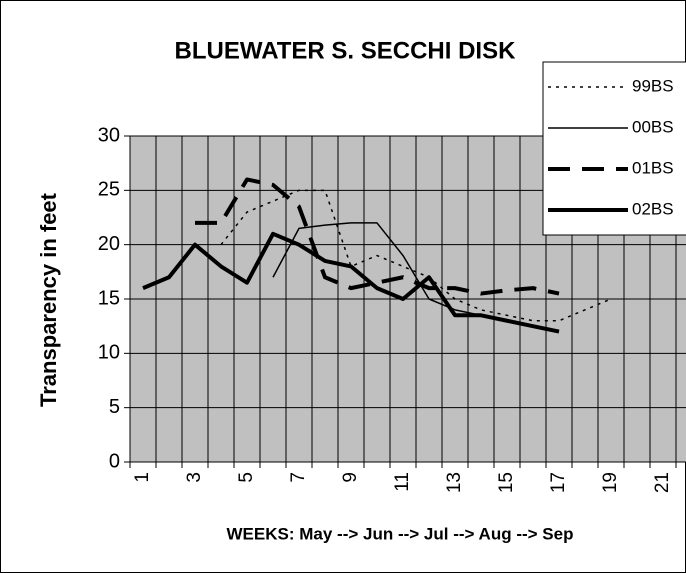 This screenshot has width=686, height=573. What do you see at coordinates (109, 353) in the screenshot?
I see `y-tick-label: 10` at bounding box center [109, 353].